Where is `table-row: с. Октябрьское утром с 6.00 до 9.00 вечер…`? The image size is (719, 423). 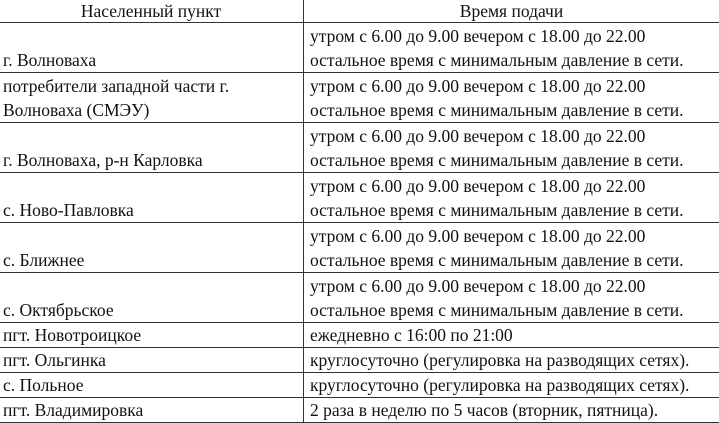
table-row: с. Октябрьское утром с 6.00 до 9.00 вечер… is located at coordinates (359, 298).